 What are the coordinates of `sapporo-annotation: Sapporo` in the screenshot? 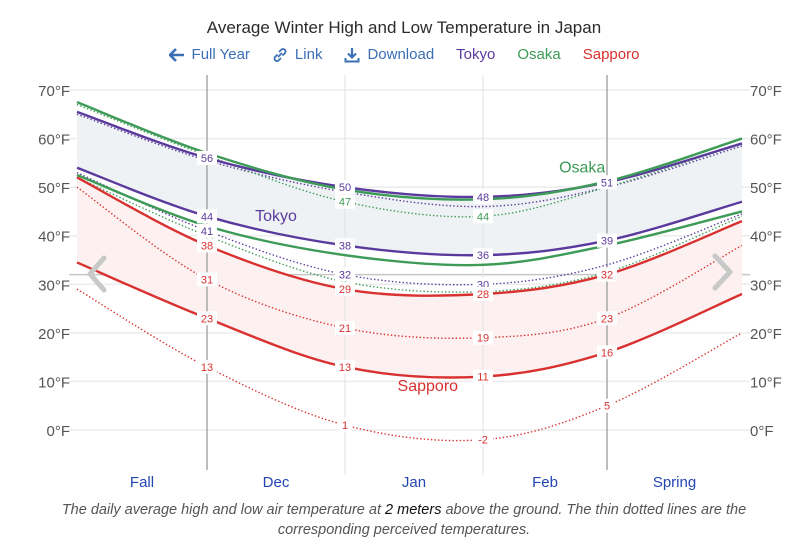 It's located at (428, 386).